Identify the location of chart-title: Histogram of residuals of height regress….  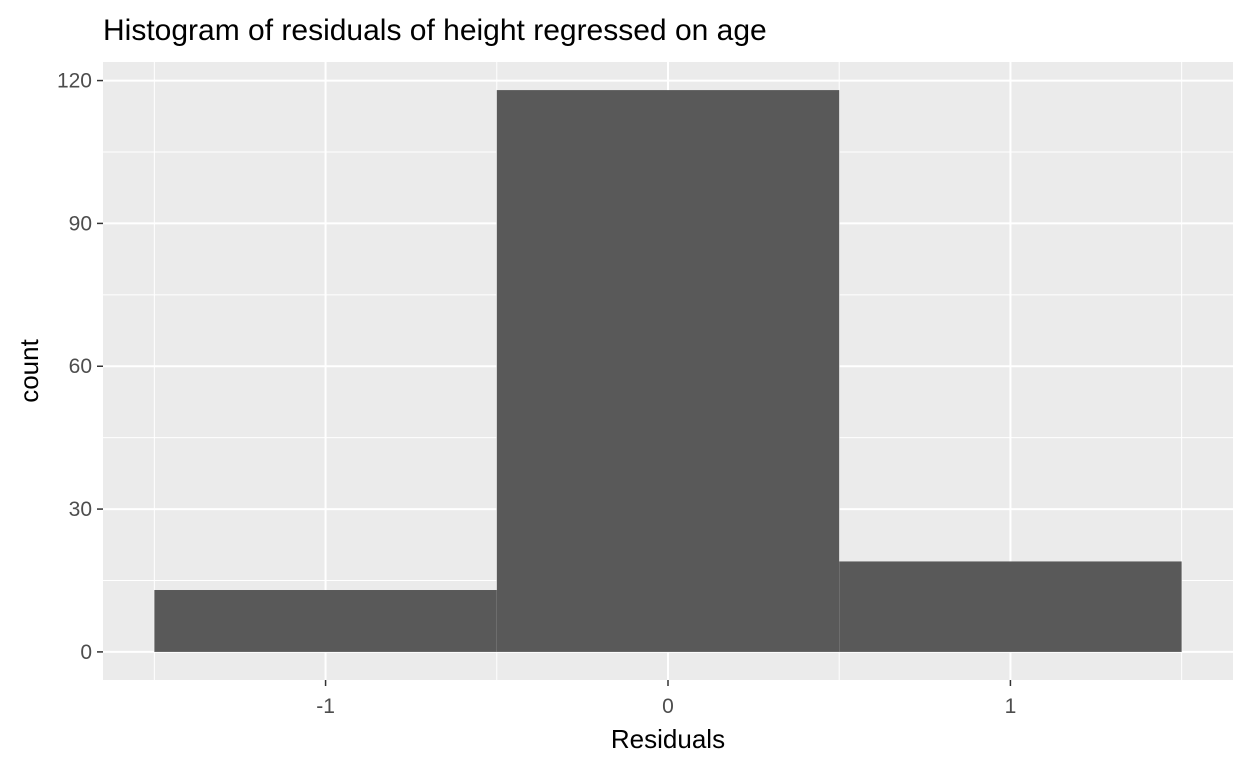
(435, 30).